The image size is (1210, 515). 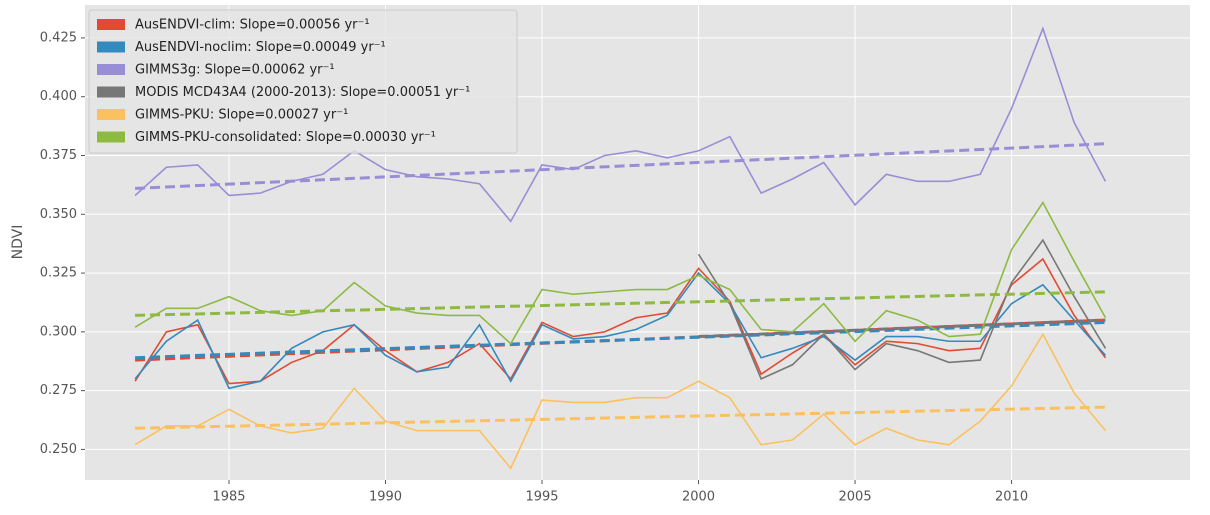 What do you see at coordinates (698, 497) in the screenshot?
I see `x-tick-label: 2000` at bounding box center [698, 497].